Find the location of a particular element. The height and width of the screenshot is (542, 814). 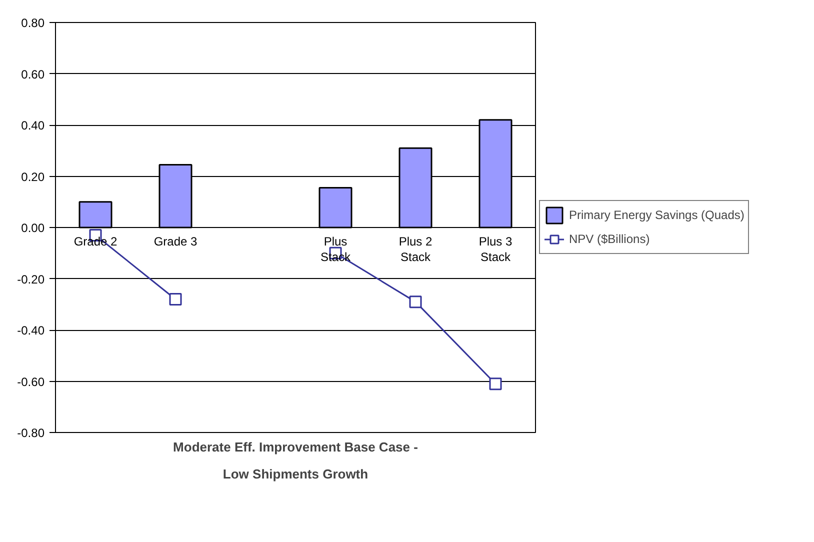

y-tick-label: -0.80 is located at coordinates (31, 433).